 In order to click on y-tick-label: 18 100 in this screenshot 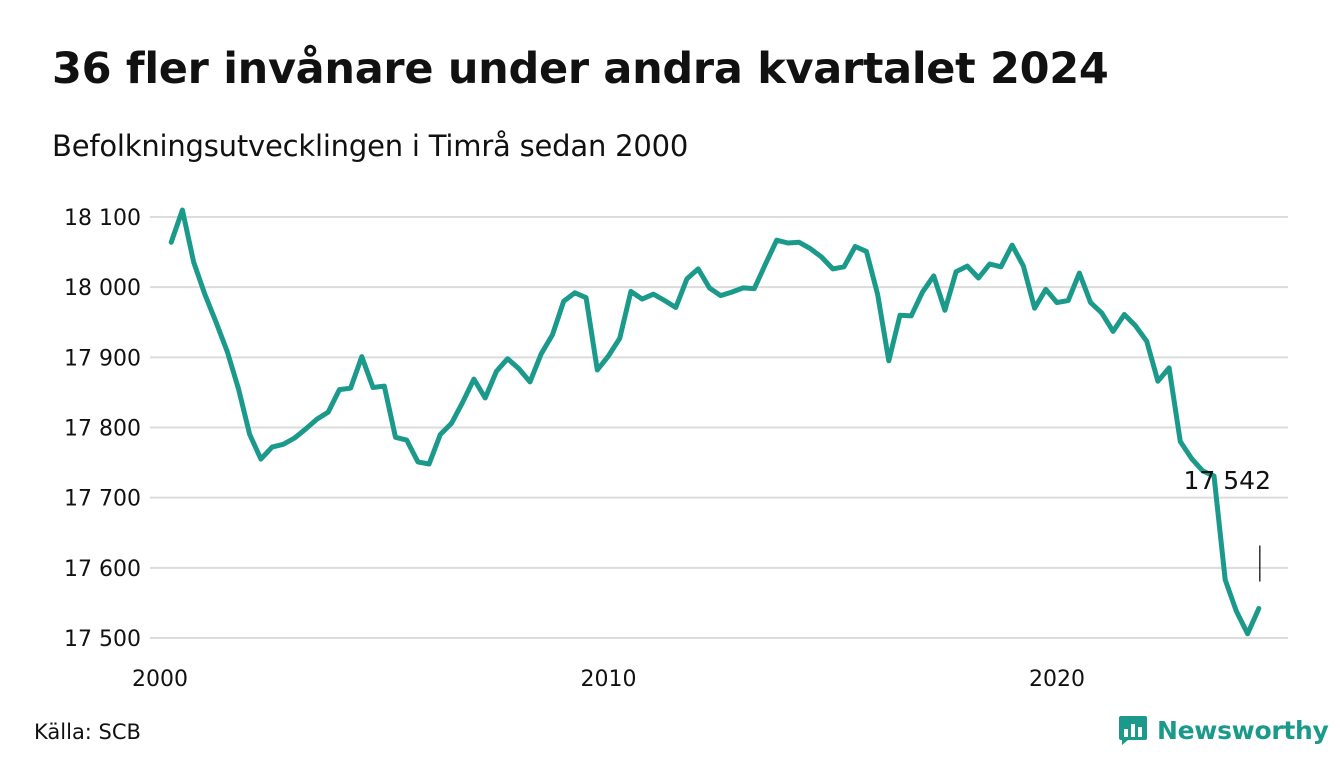, I will do `click(102, 218)`.